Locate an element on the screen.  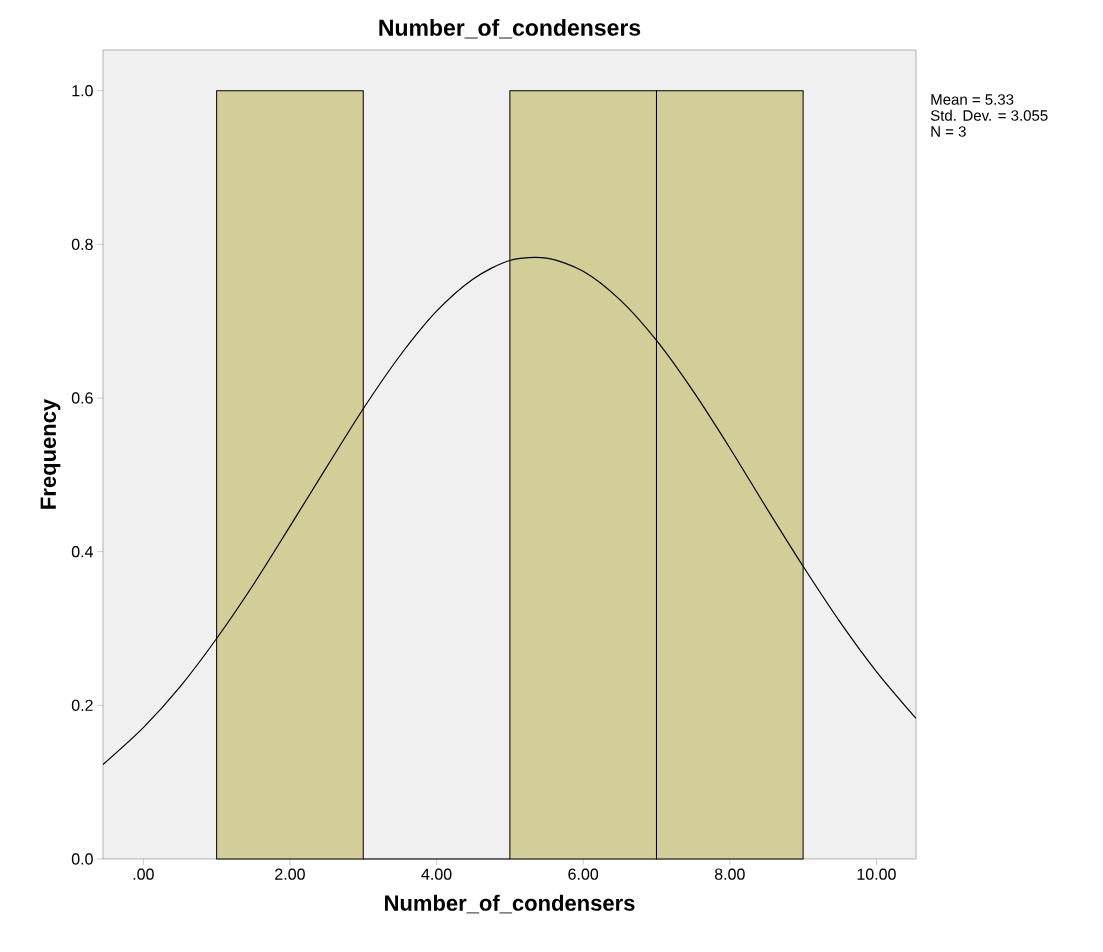
y-tick-label: 0.6 is located at coordinates (82, 398).